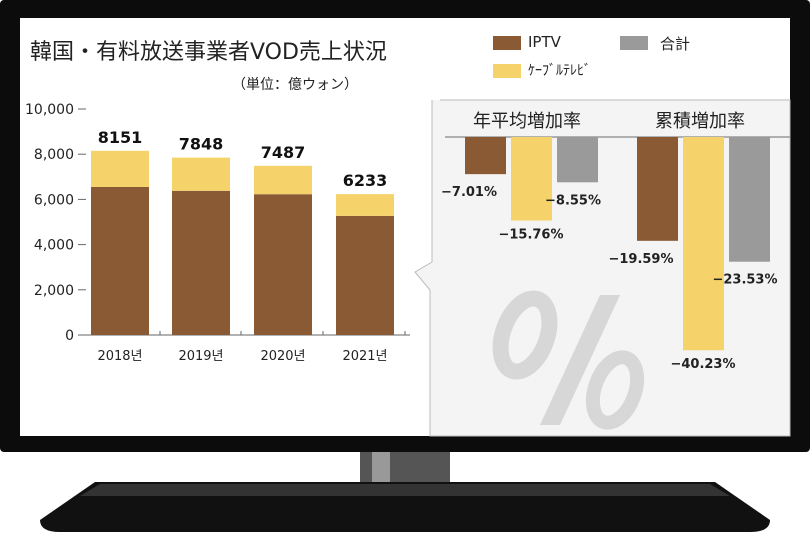 Image resolution: width=810 pixels, height=537 pixels. I want to click on group-title: 累積増加率, so click(700, 121).